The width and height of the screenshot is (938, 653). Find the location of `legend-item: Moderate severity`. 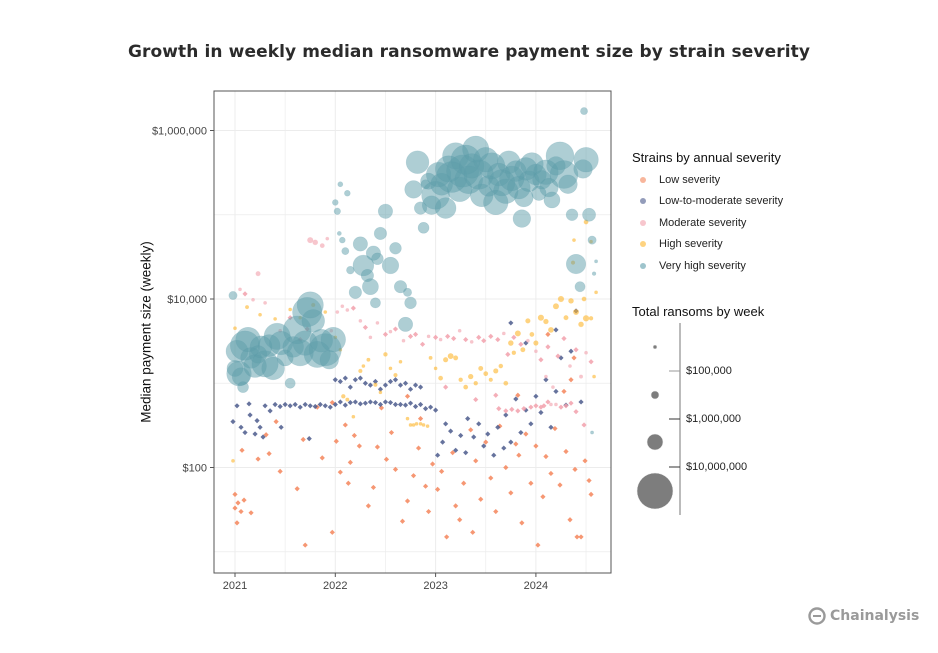

legend-item: Moderate severity is located at coordinates (693, 223).